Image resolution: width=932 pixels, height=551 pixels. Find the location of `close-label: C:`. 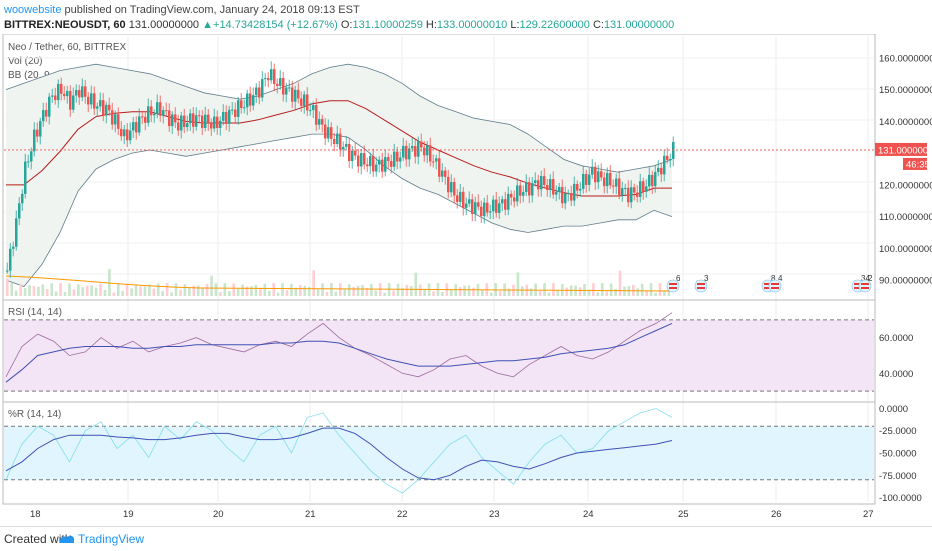

close-label: C: is located at coordinates (598, 25).